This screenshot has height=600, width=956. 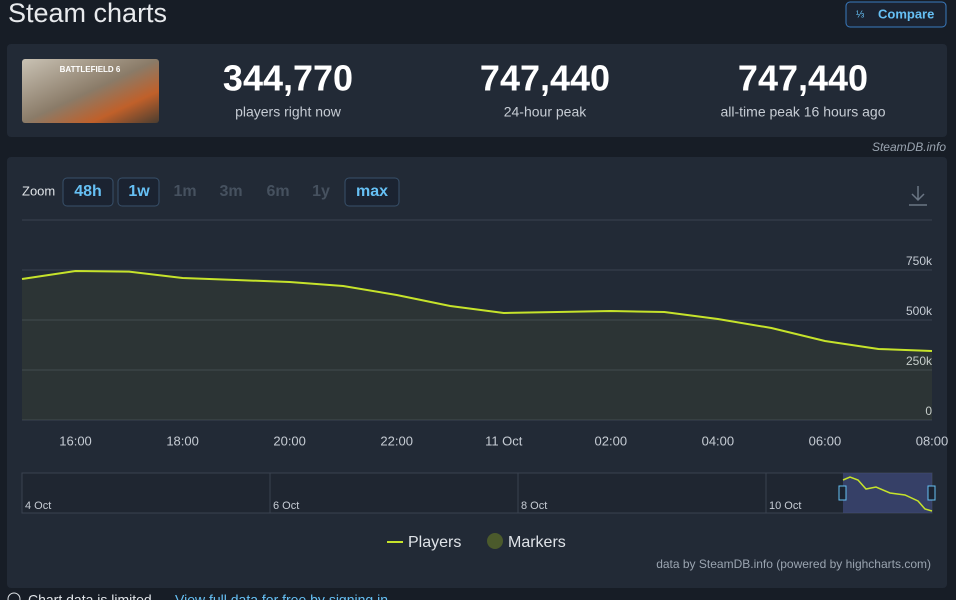 I want to click on legend-label: Players, so click(x=434, y=542).